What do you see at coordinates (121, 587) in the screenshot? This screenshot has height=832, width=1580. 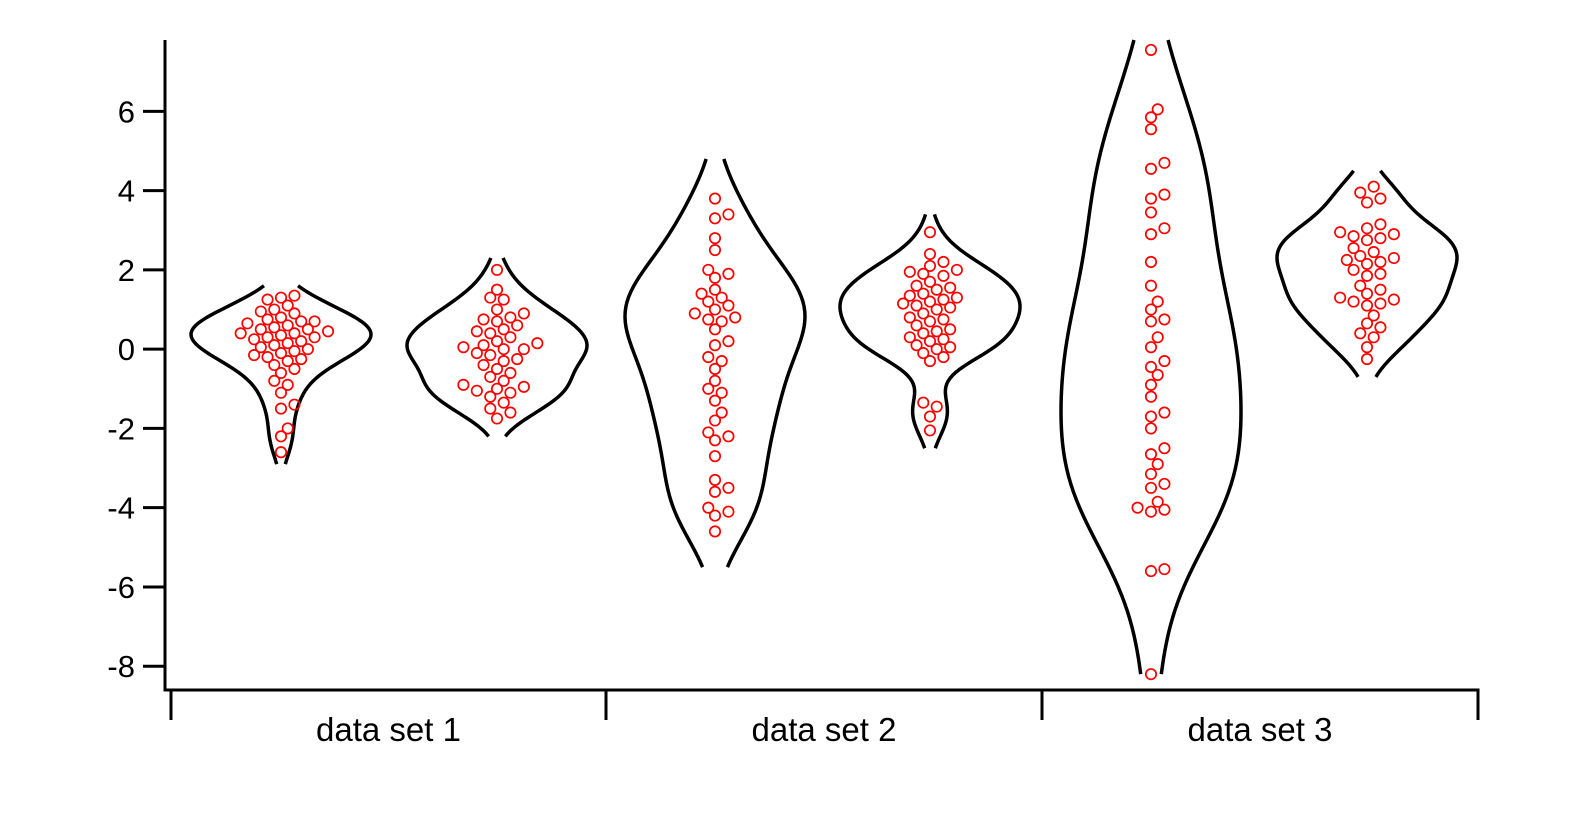 I see `y-tick-label: -6` at bounding box center [121, 587].